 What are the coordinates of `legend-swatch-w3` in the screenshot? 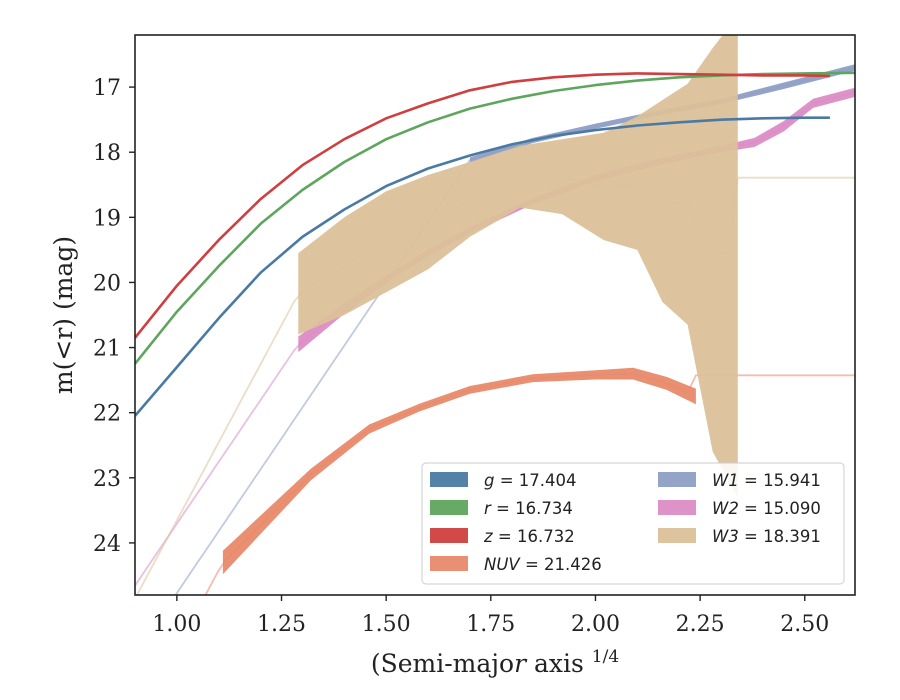 It's located at (677, 535).